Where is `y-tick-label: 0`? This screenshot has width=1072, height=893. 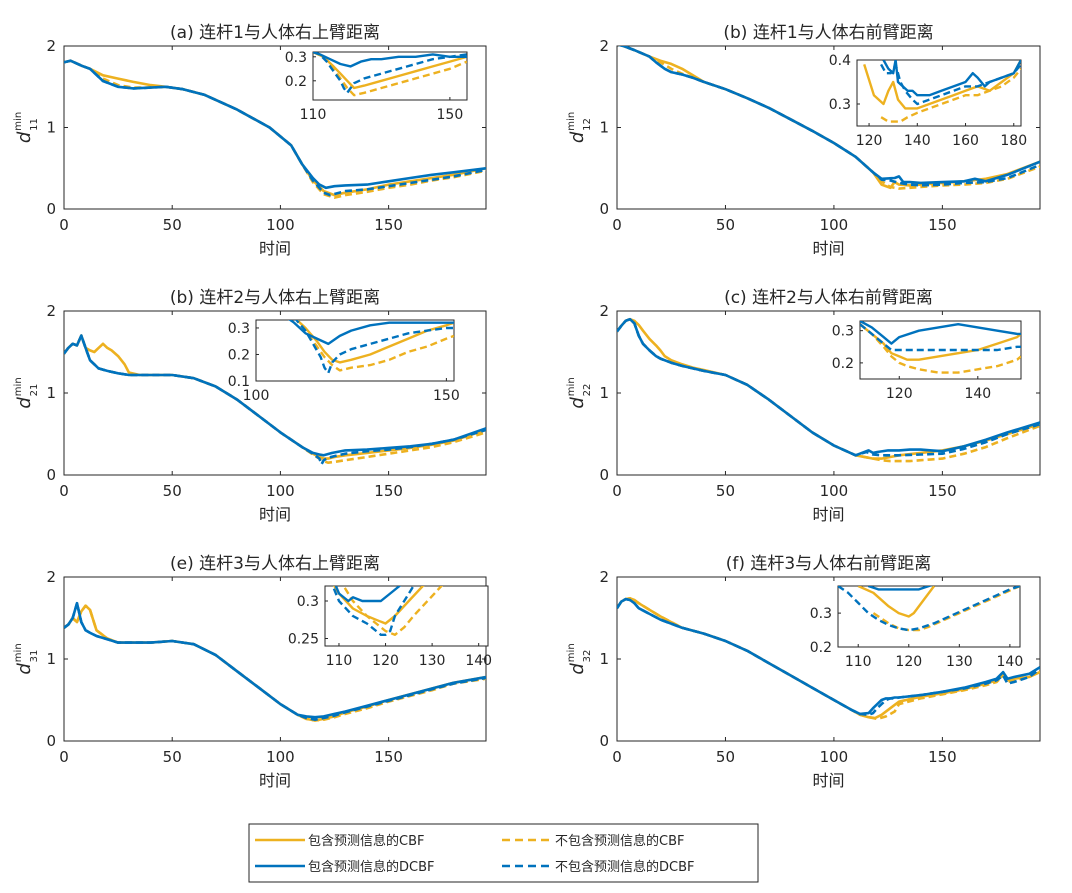
y-tick-label: 0 is located at coordinates (51, 741).